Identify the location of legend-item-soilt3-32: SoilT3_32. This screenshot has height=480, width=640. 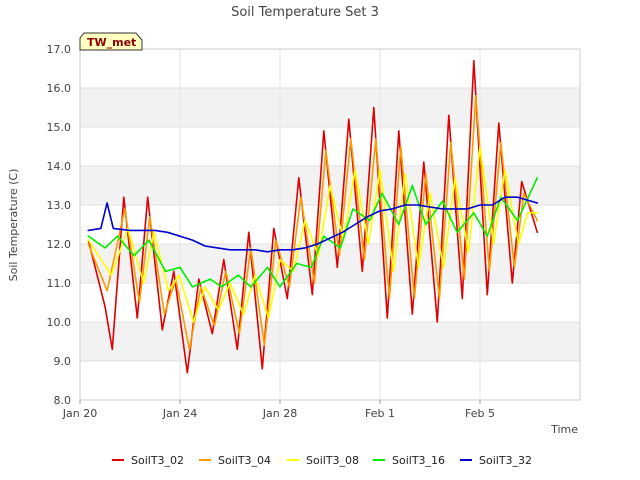
(496, 460).